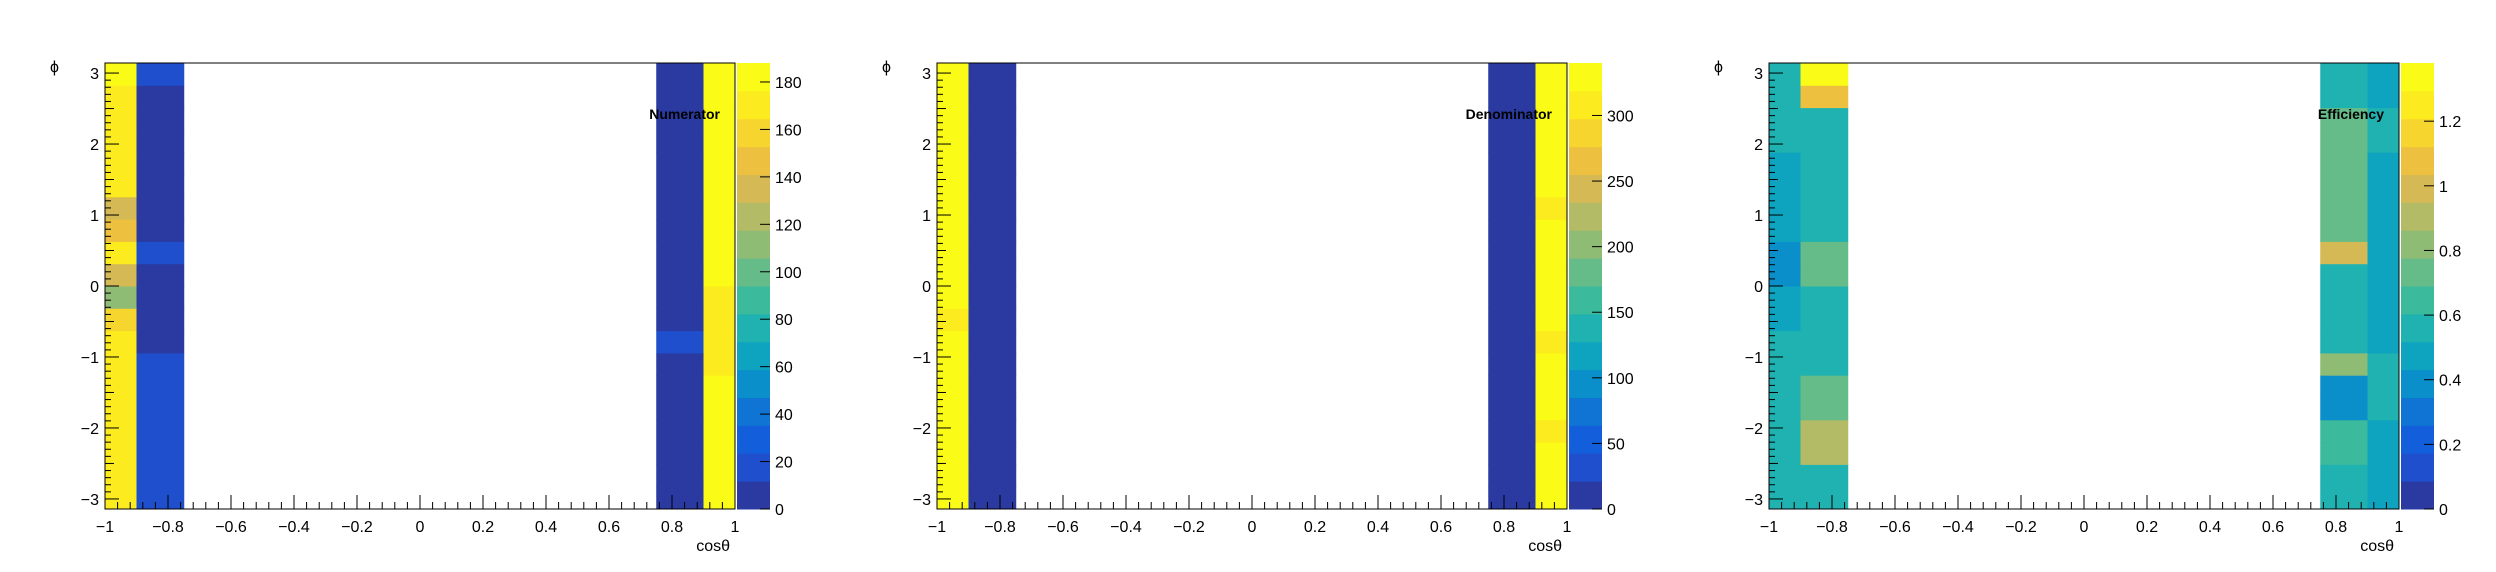 This screenshot has height=572, width=2496. I want to click on numerator-title: Numerator, so click(684, 114).